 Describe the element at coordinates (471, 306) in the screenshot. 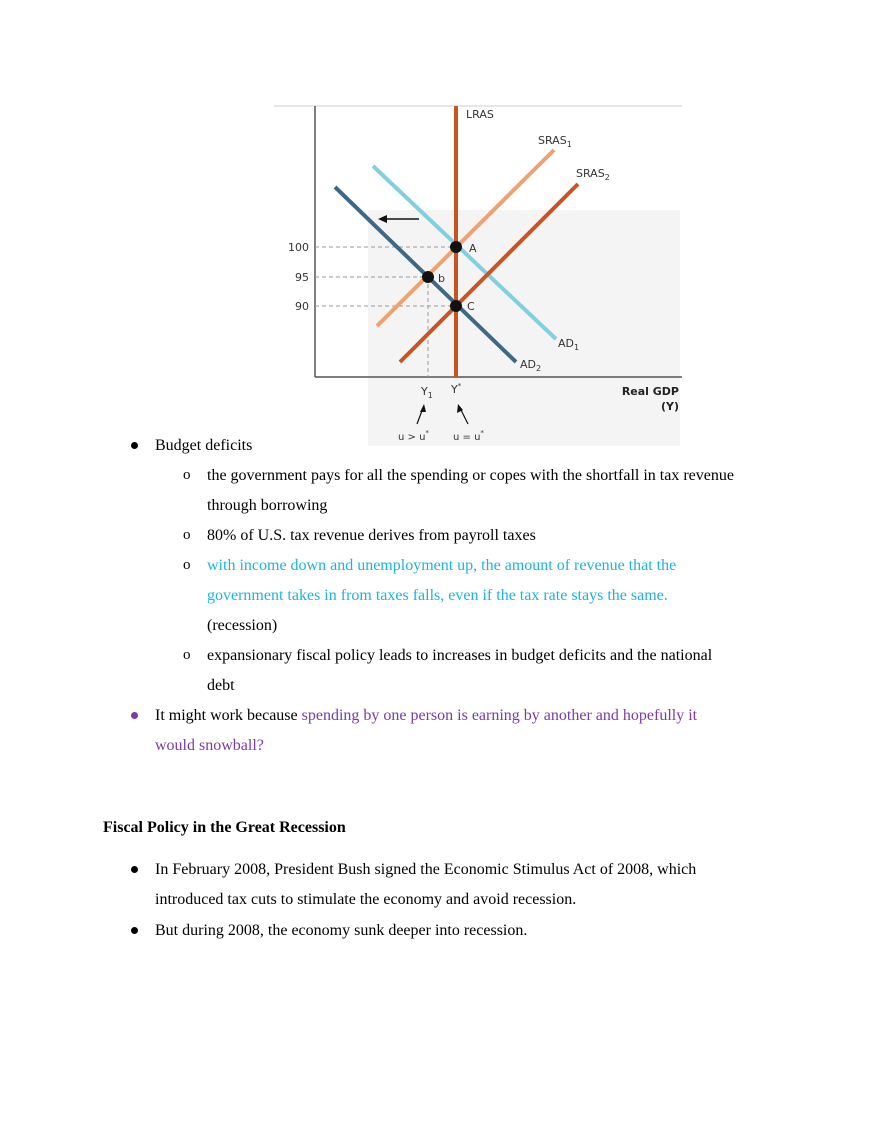

I see `point-c-label: C` at that location.